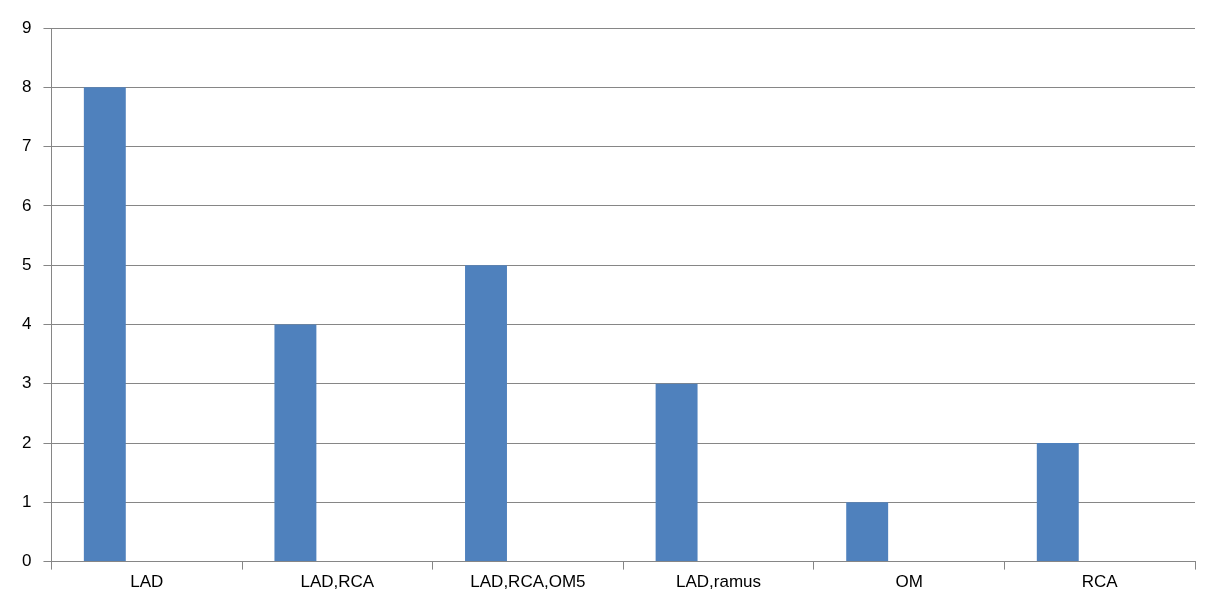  What do you see at coordinates (26, 146) in the screenshot?
I see `y-tick-label: 7` at bounding box center [26, 146].